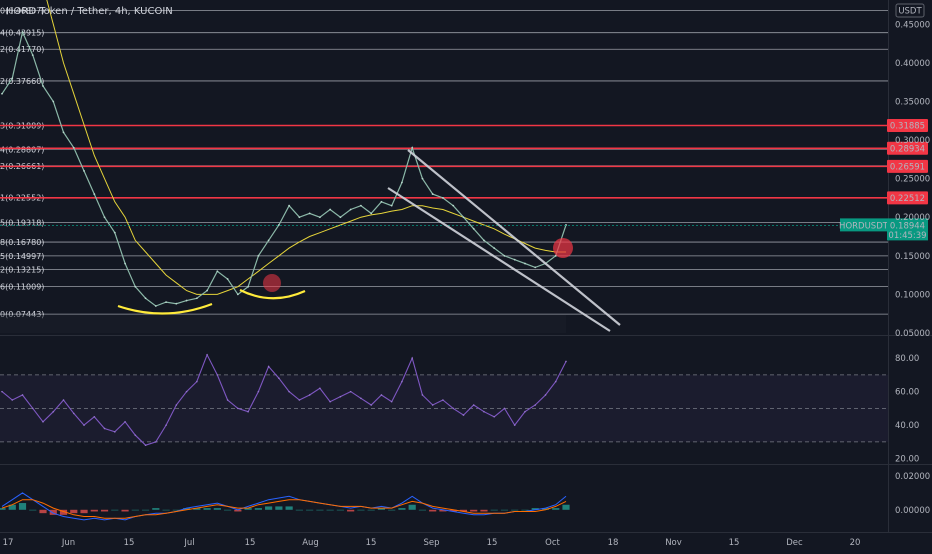  What do you see at coordinates (912, 511) in the screenshot?
I see `macd-tick-label: 0.00000` at bounding box center [912, 511].